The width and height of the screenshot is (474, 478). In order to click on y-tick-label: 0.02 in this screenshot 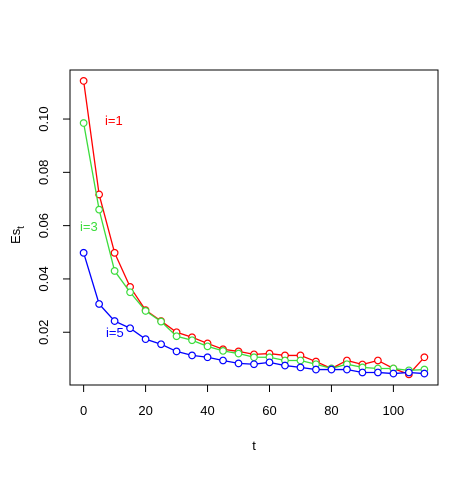, I will do `click(43, 332)`.